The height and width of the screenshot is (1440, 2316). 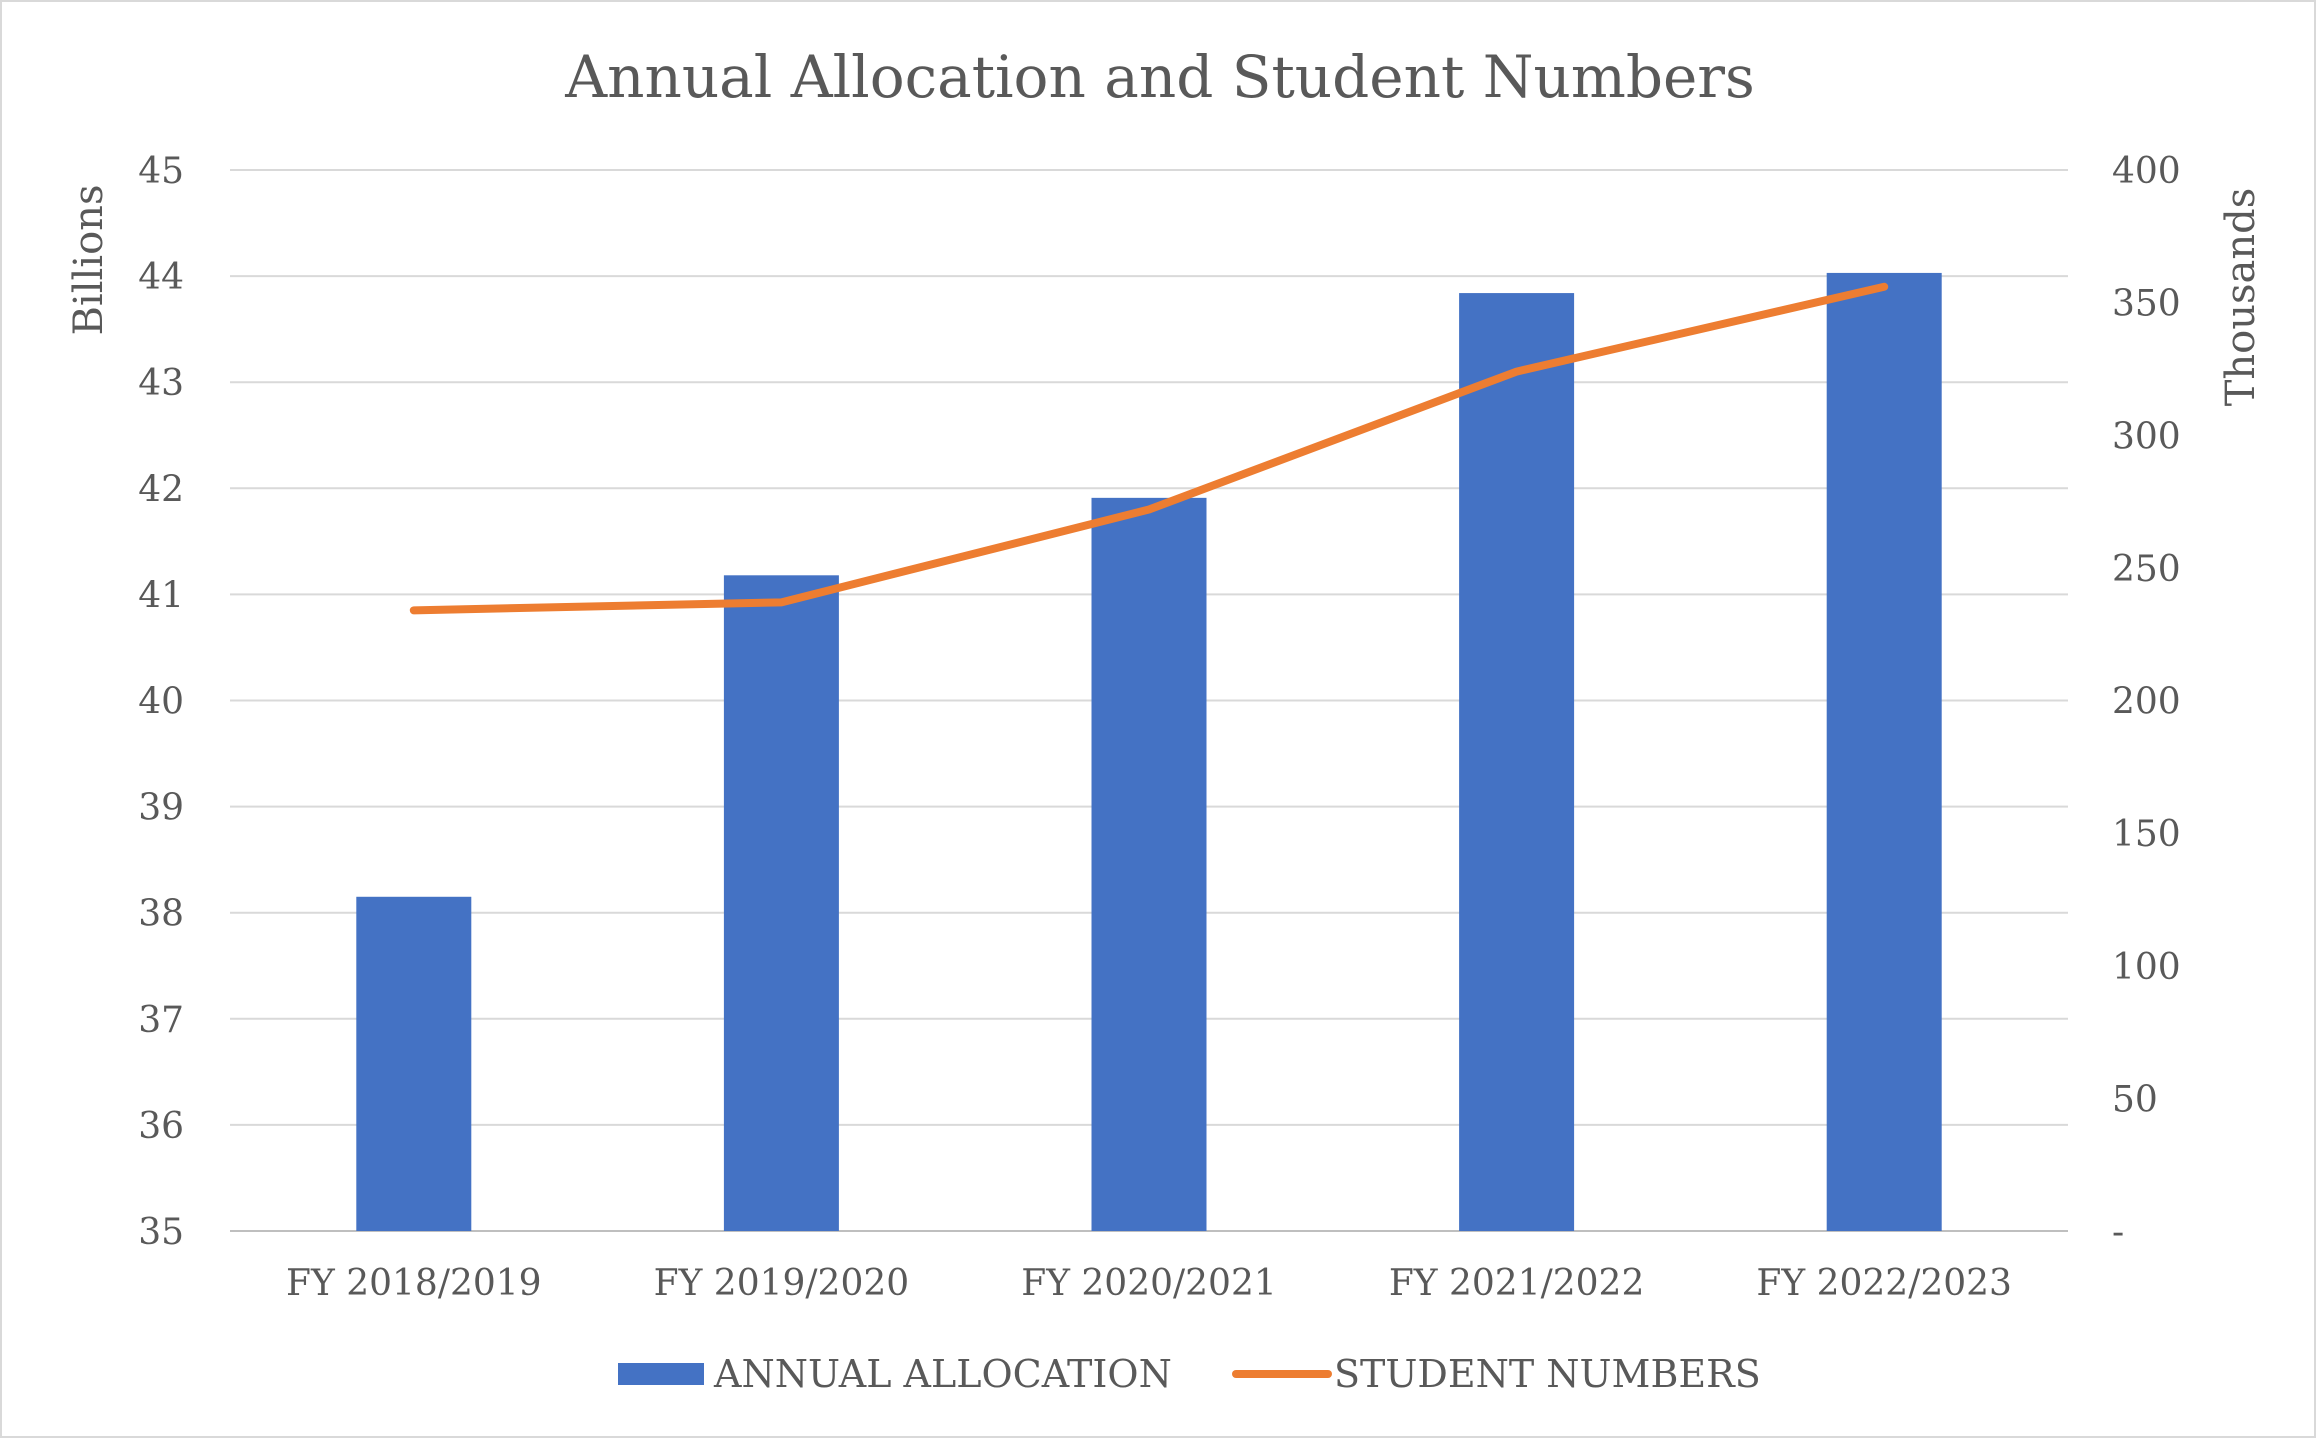 I want to click on left-tick-label: 35, so click(x=161, y=1232).